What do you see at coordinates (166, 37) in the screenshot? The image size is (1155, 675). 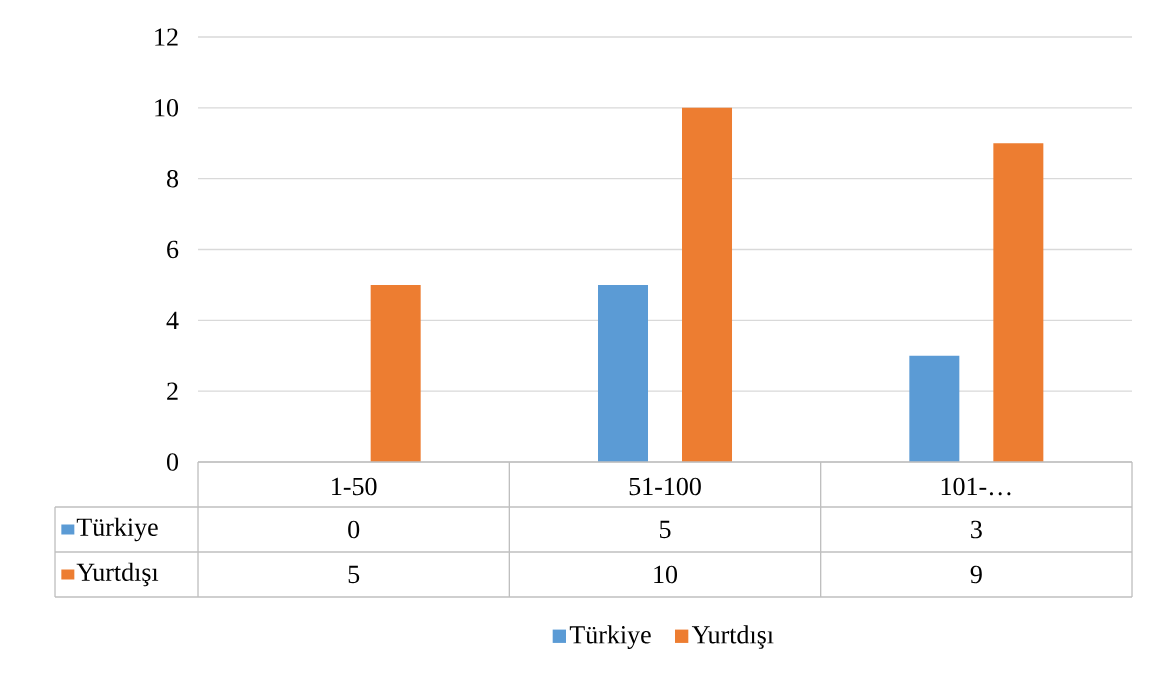 I see `y-tick-label: 12` at bounding box center [166, 37].